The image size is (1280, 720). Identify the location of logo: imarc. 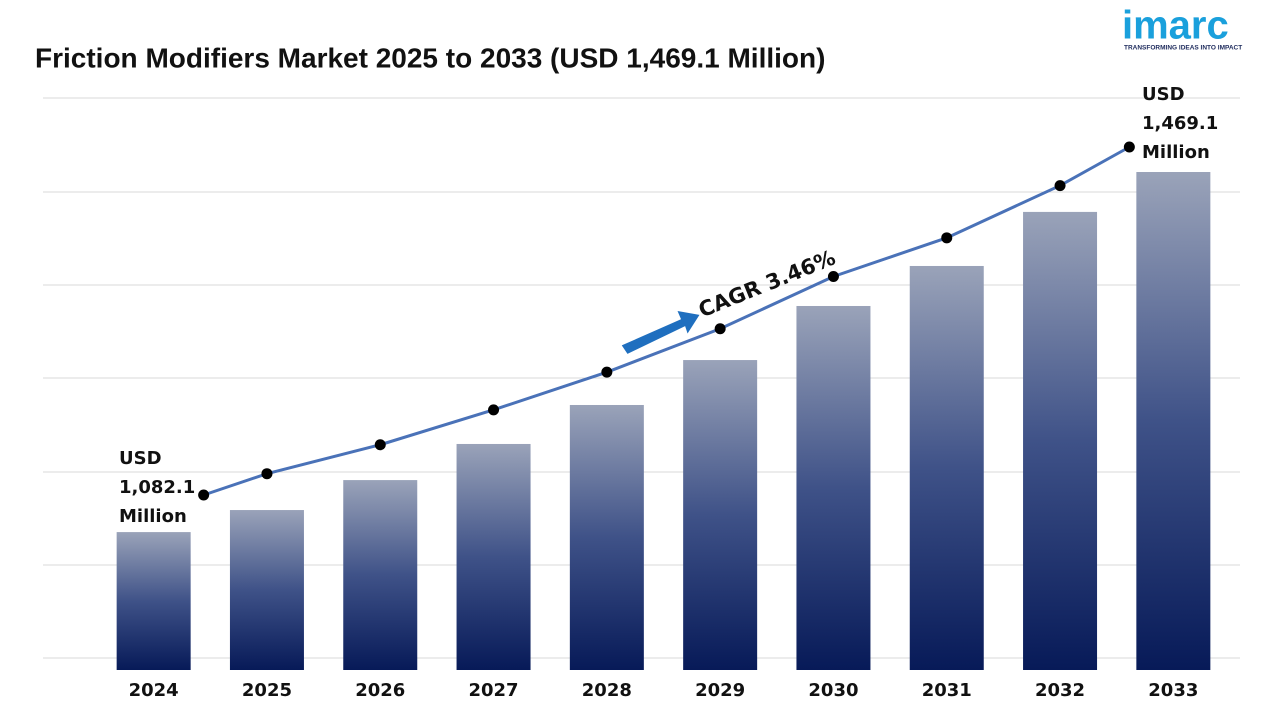
(1175, 26).